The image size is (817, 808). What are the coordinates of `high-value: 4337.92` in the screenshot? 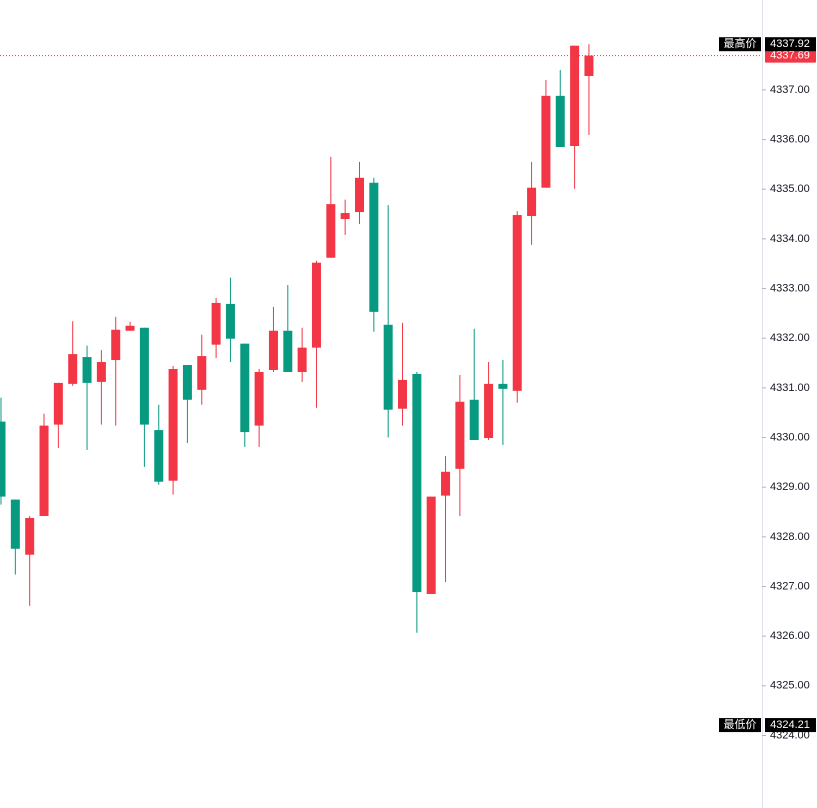 It's located at (790, 44).